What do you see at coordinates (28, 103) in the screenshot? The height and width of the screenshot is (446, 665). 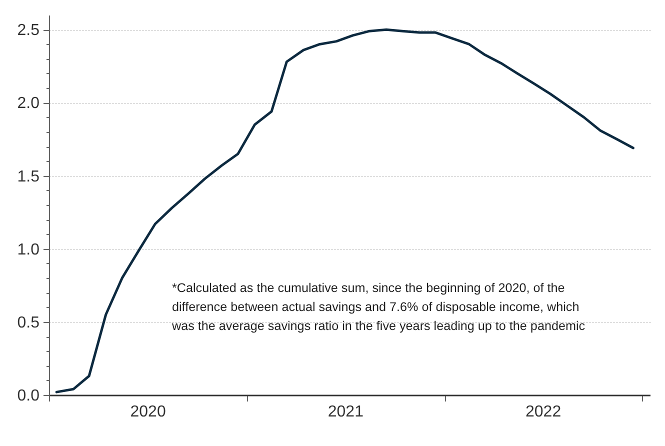 I see `y-tick-label: 2.0` at bounding box center [28, 103].